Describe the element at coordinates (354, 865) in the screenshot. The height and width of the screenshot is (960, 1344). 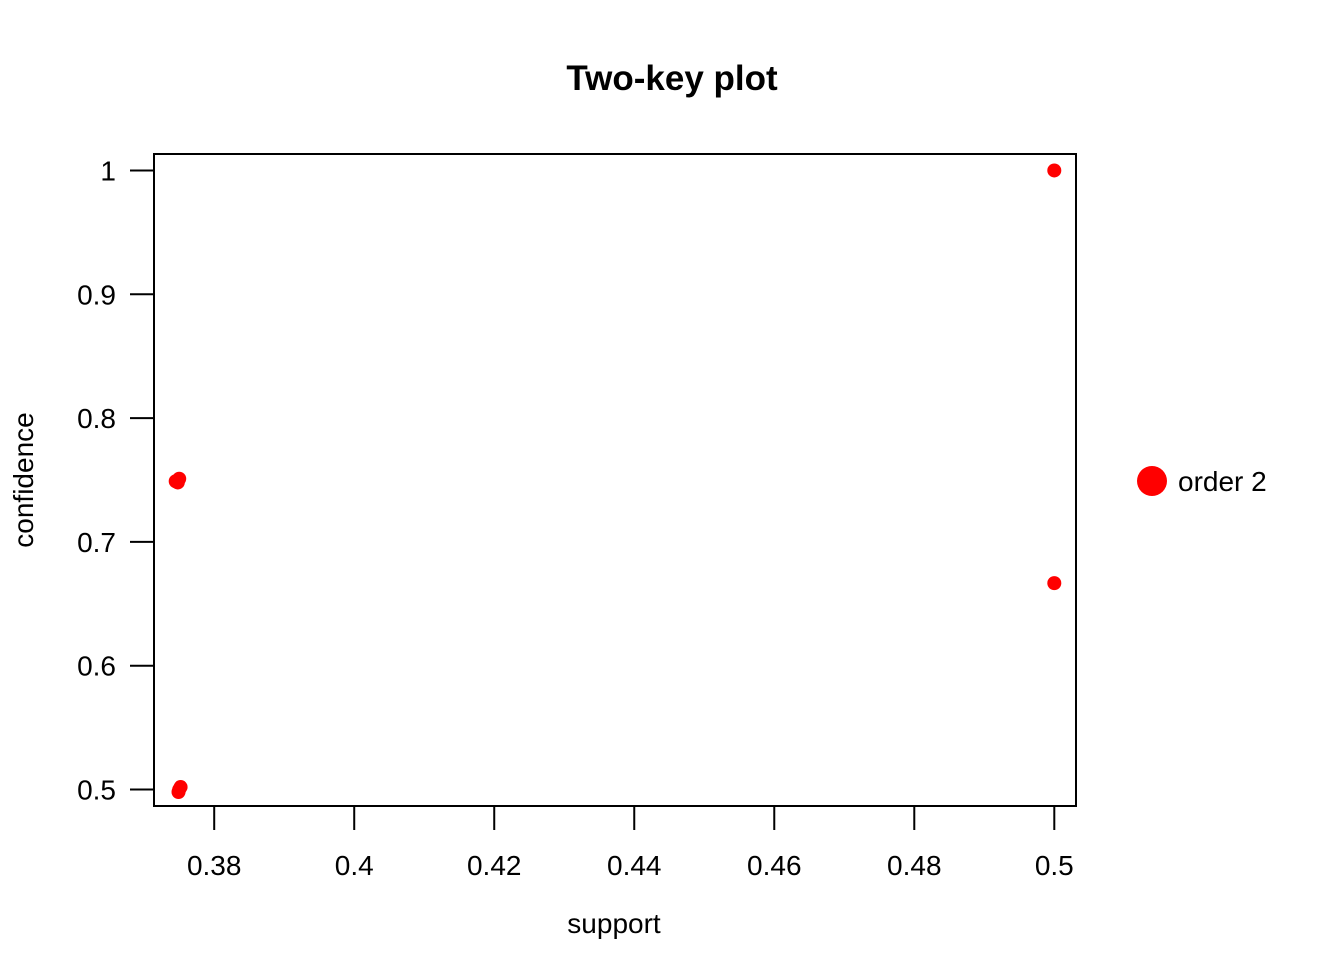
I see `x-tick-label: 0.4` at that location.